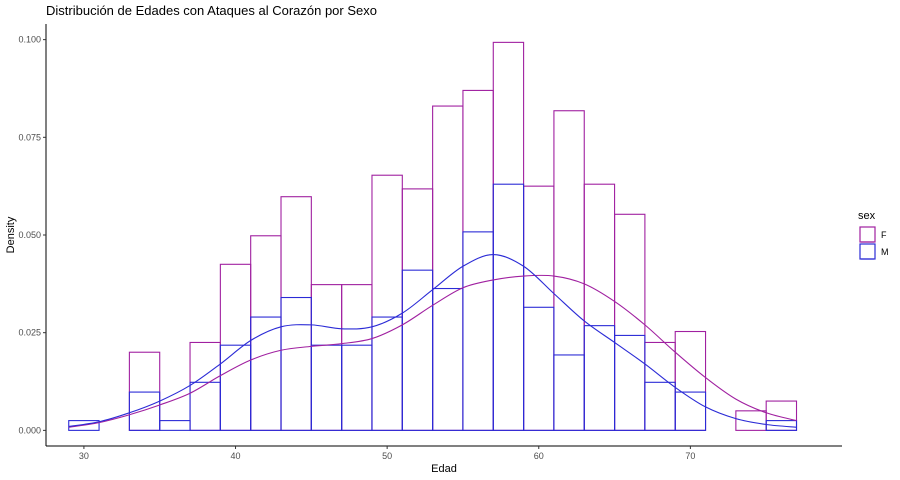 The image size is (900, 480). I want to click on x-tick-label: 50, so click(387, 456).